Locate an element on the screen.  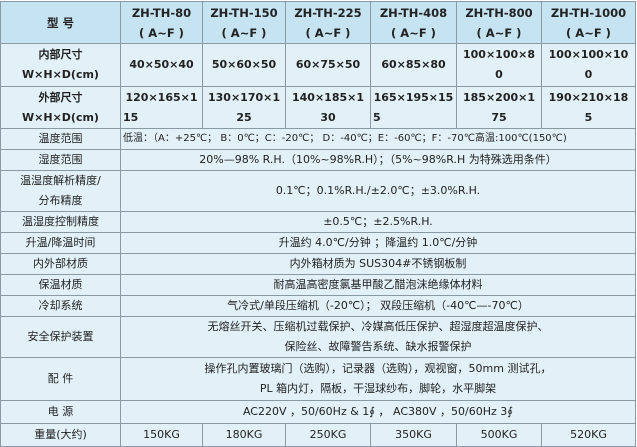
value-line: 60×85×80 is located at coordinates (413, 64).